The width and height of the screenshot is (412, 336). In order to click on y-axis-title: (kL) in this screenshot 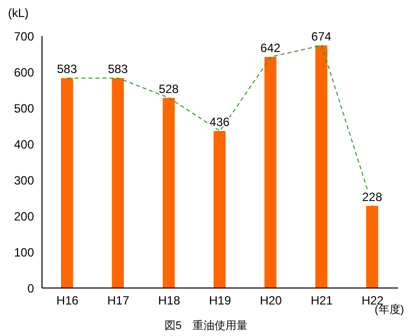, I will do `click(18, 13)`.